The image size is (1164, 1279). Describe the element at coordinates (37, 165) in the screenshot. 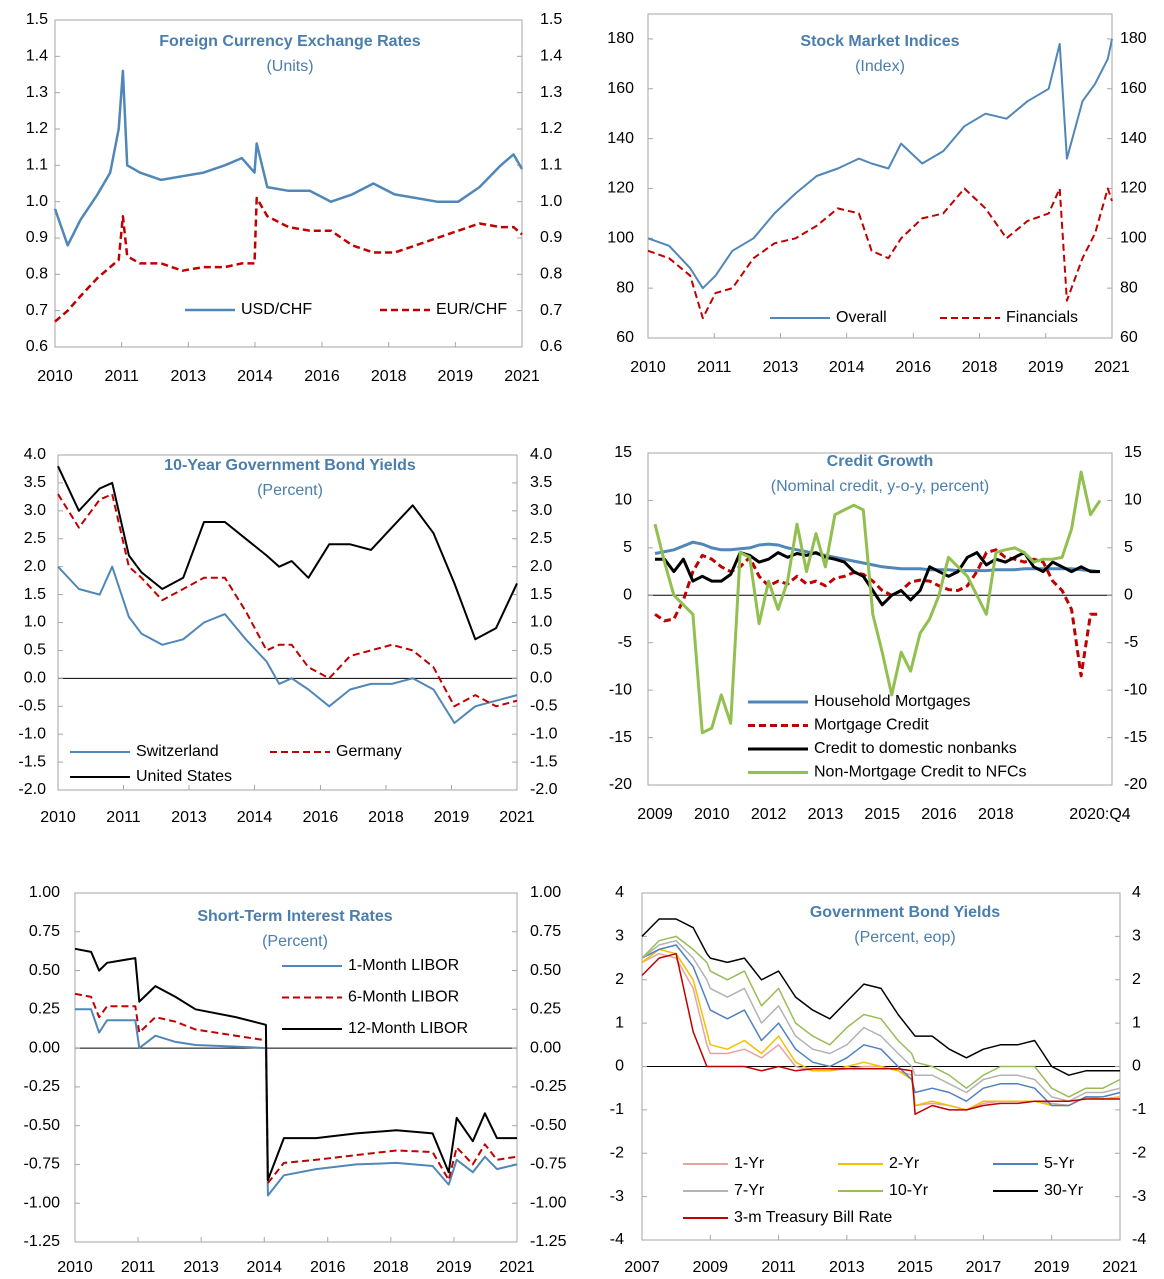

I see `y-tick-label: 1.1` at that location.